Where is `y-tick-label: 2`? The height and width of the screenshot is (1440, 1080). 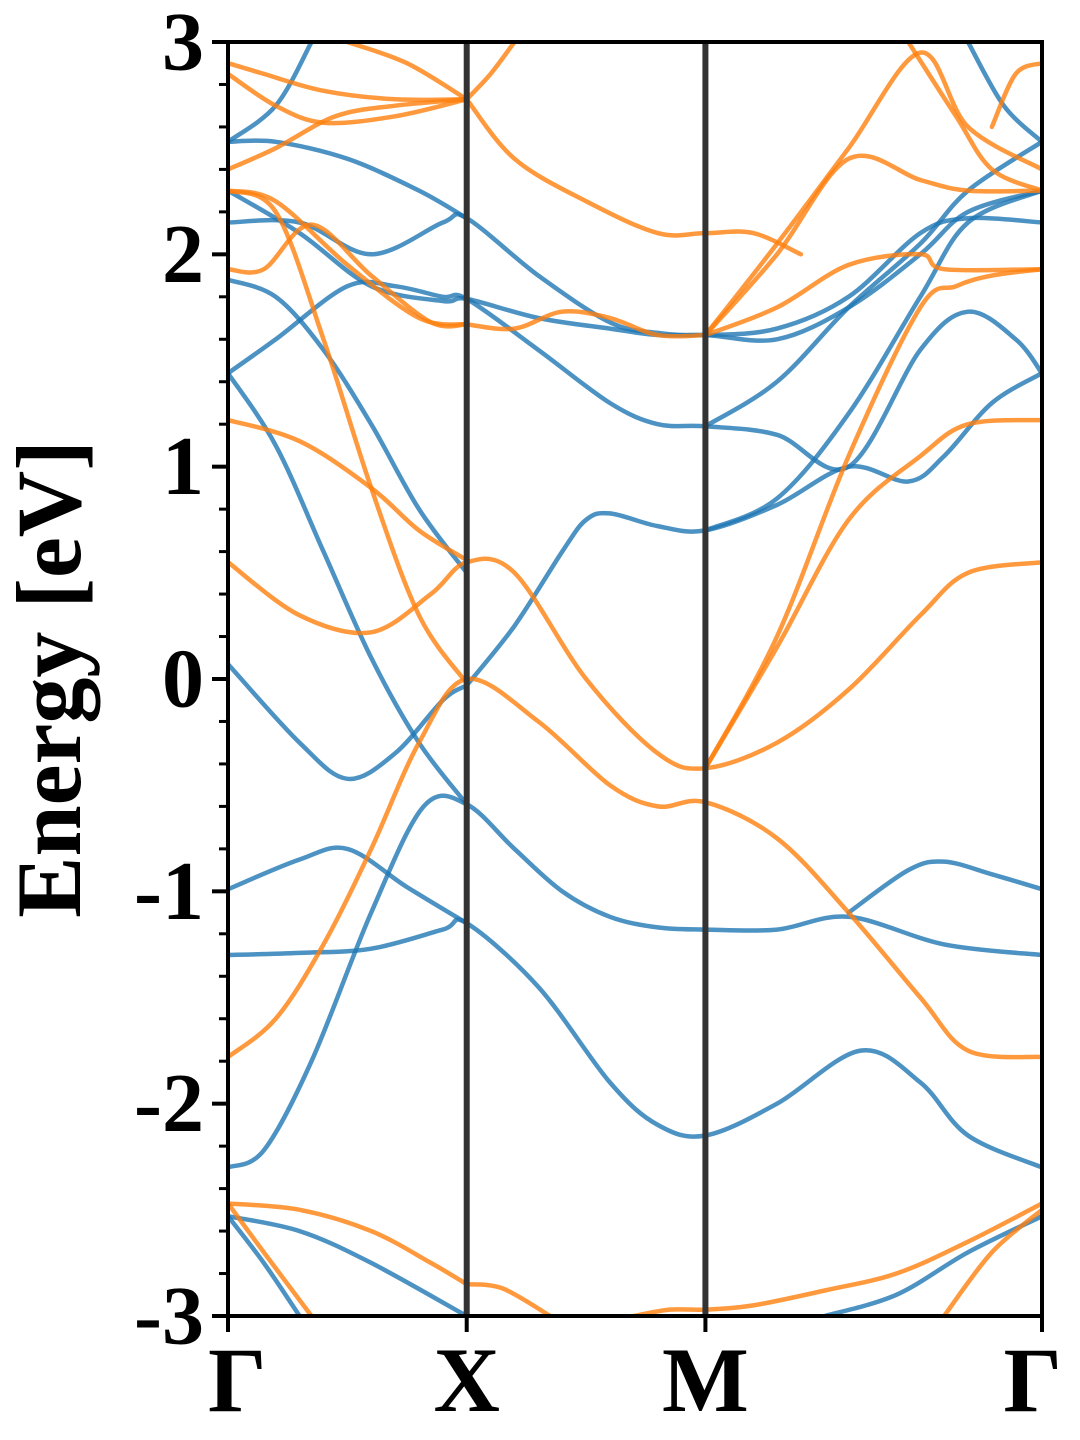
y-tick-label: 2 is located at coordinates (183, 254).